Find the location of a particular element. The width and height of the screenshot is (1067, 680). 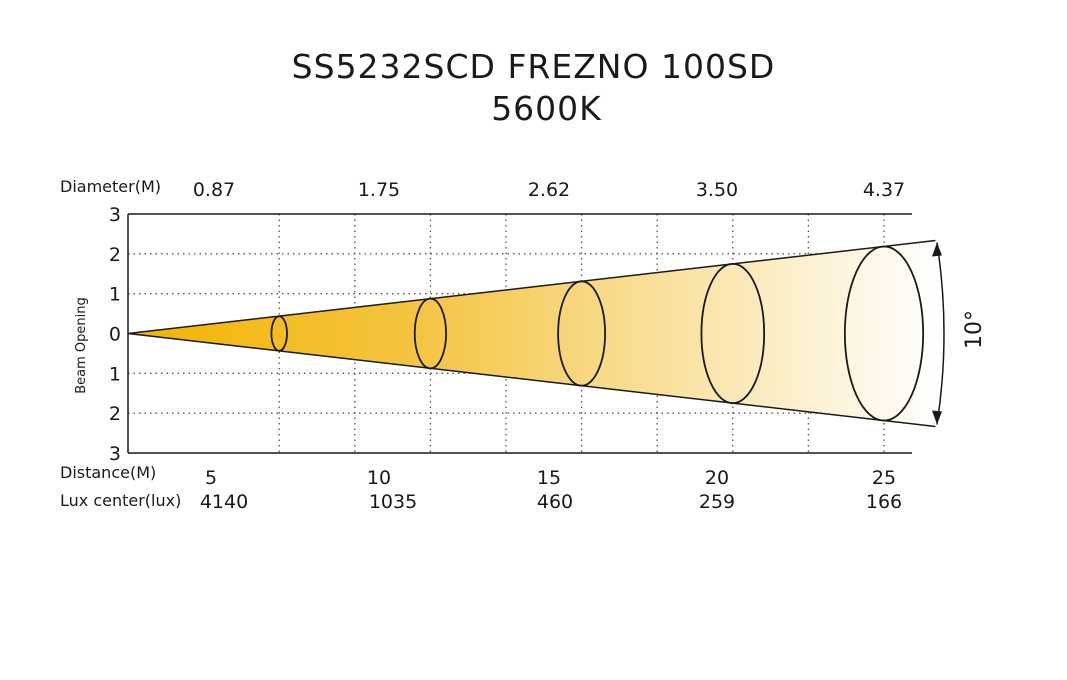

beam-edge-upper is located at coordinates (531, 287).